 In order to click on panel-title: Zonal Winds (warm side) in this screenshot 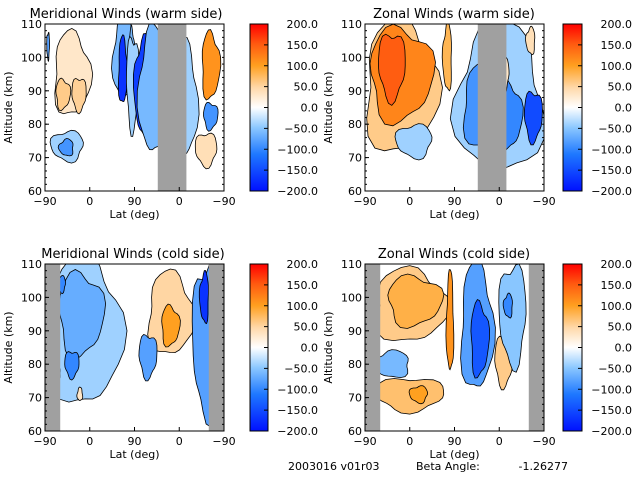, I will do `click(454, 14)`.